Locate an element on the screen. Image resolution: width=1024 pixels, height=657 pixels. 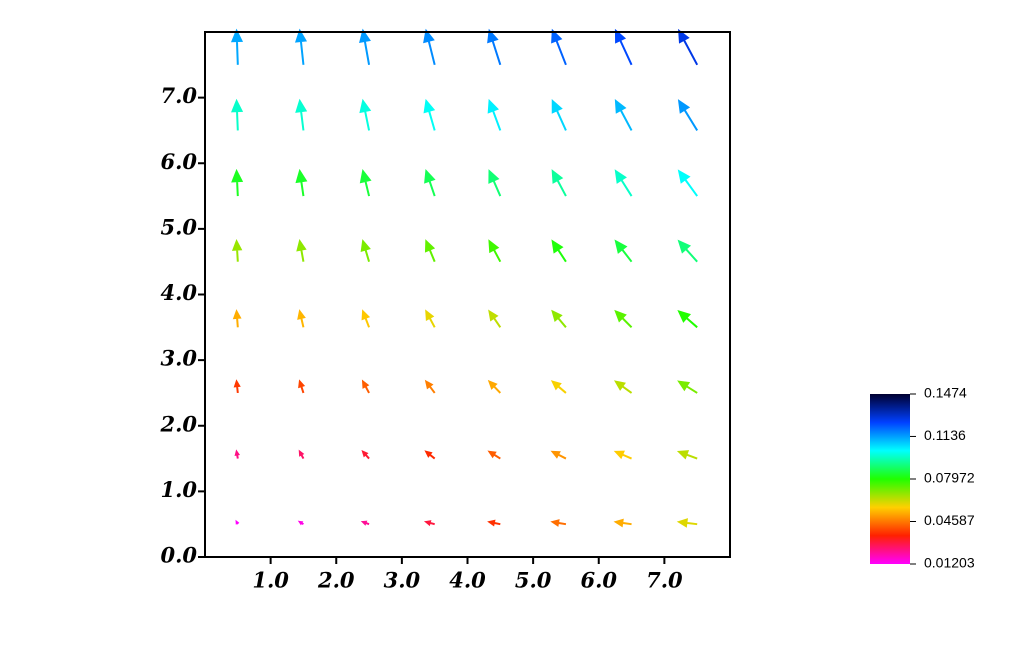
y-tick-label: 1.0 is located at coordinates (178, 489).